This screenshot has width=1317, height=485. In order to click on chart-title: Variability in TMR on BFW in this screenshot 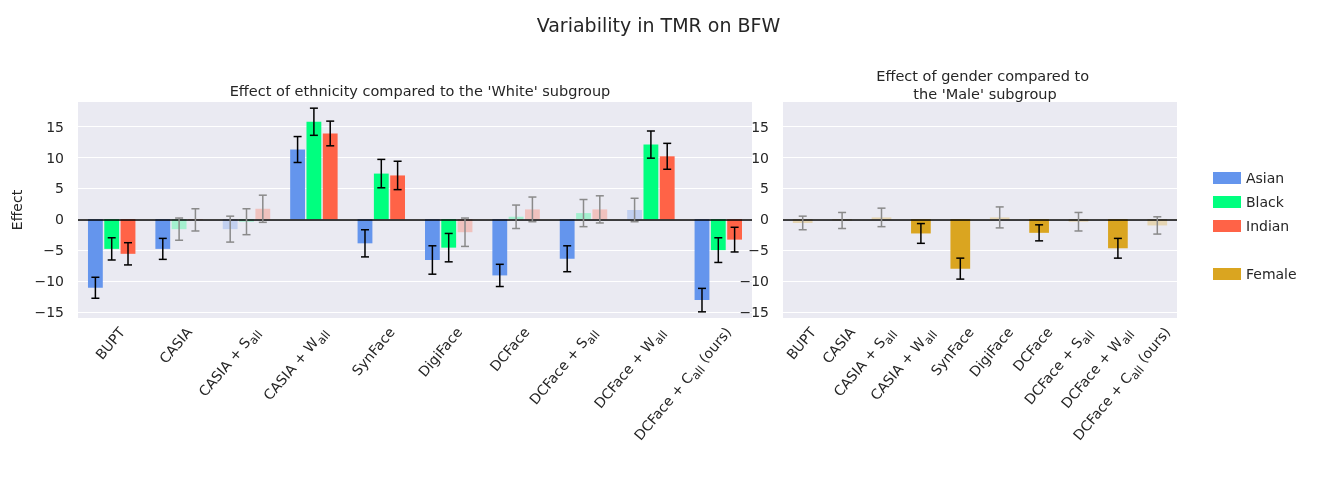, I will do `click(658, 24)`.